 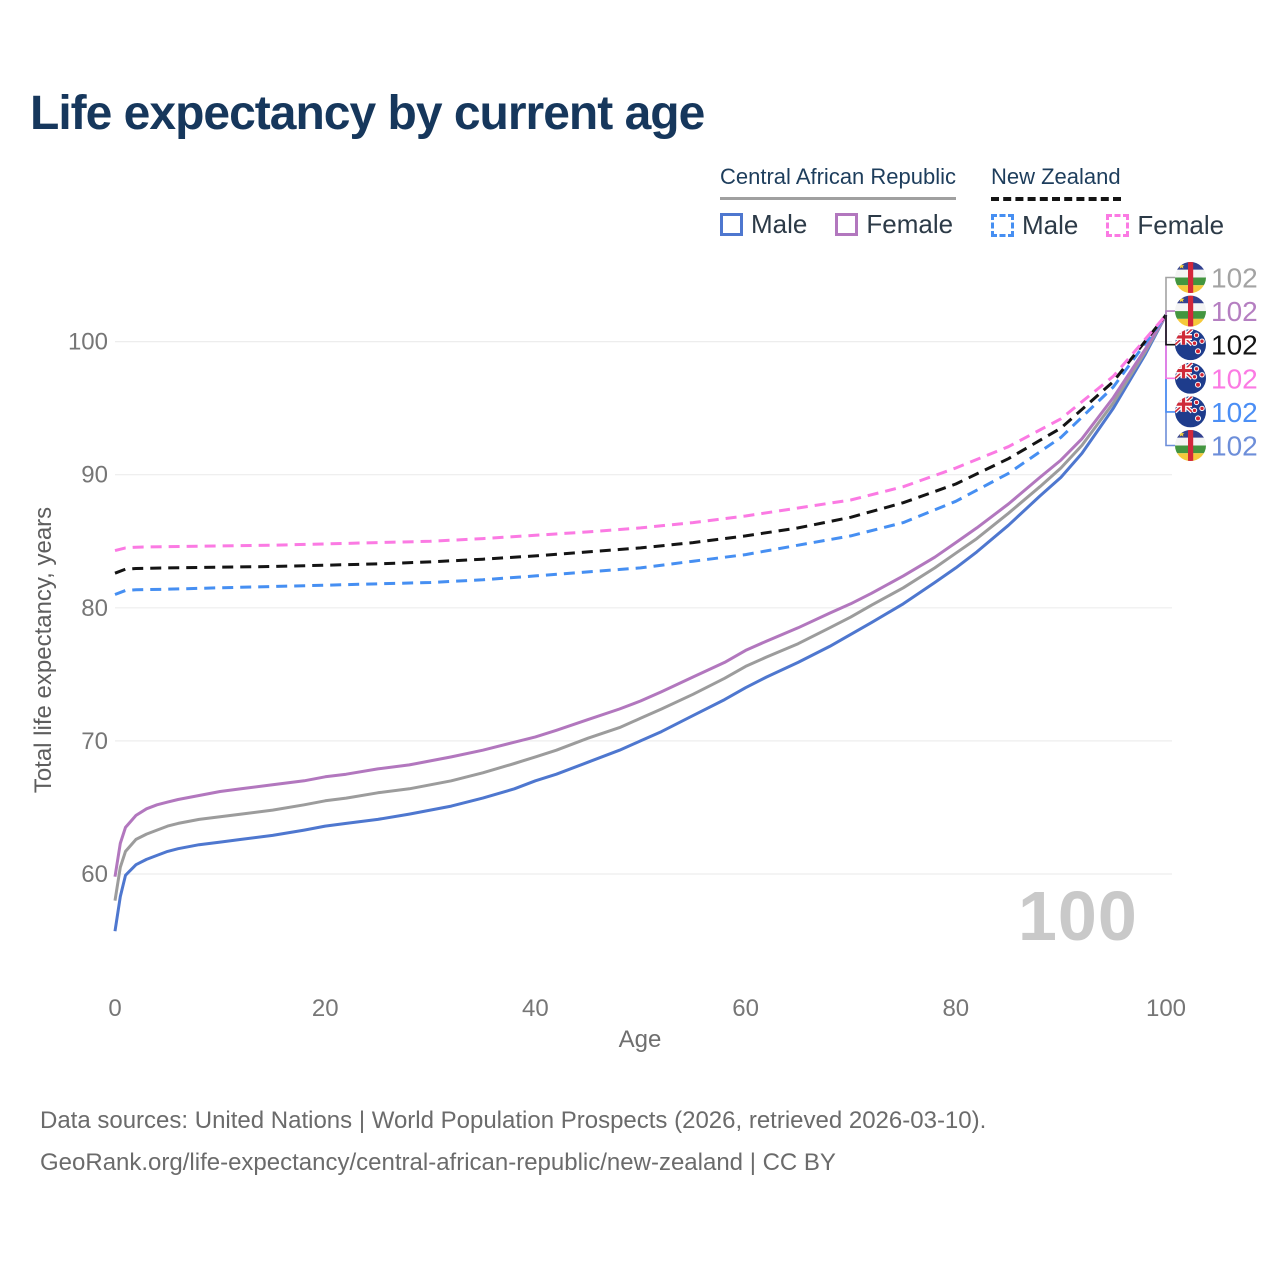 What do you see at coordinates (1234, 278) in the screenshot?
I see `end-value-label-car-total: 102` at bounding box center [1234, 278].